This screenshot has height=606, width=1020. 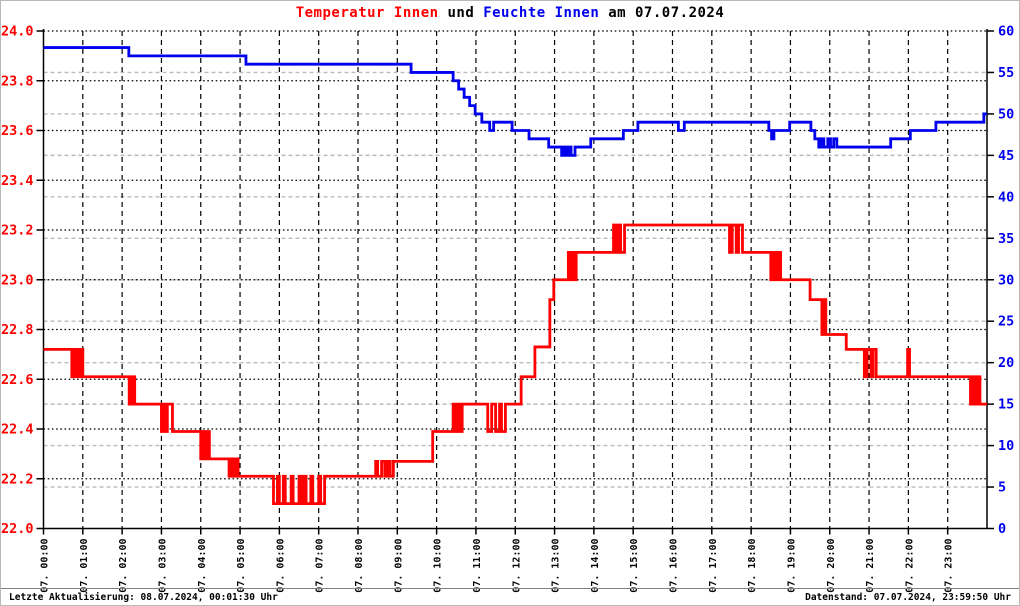 I want to click on svg-text: 45, so click(x=1006, y=156).